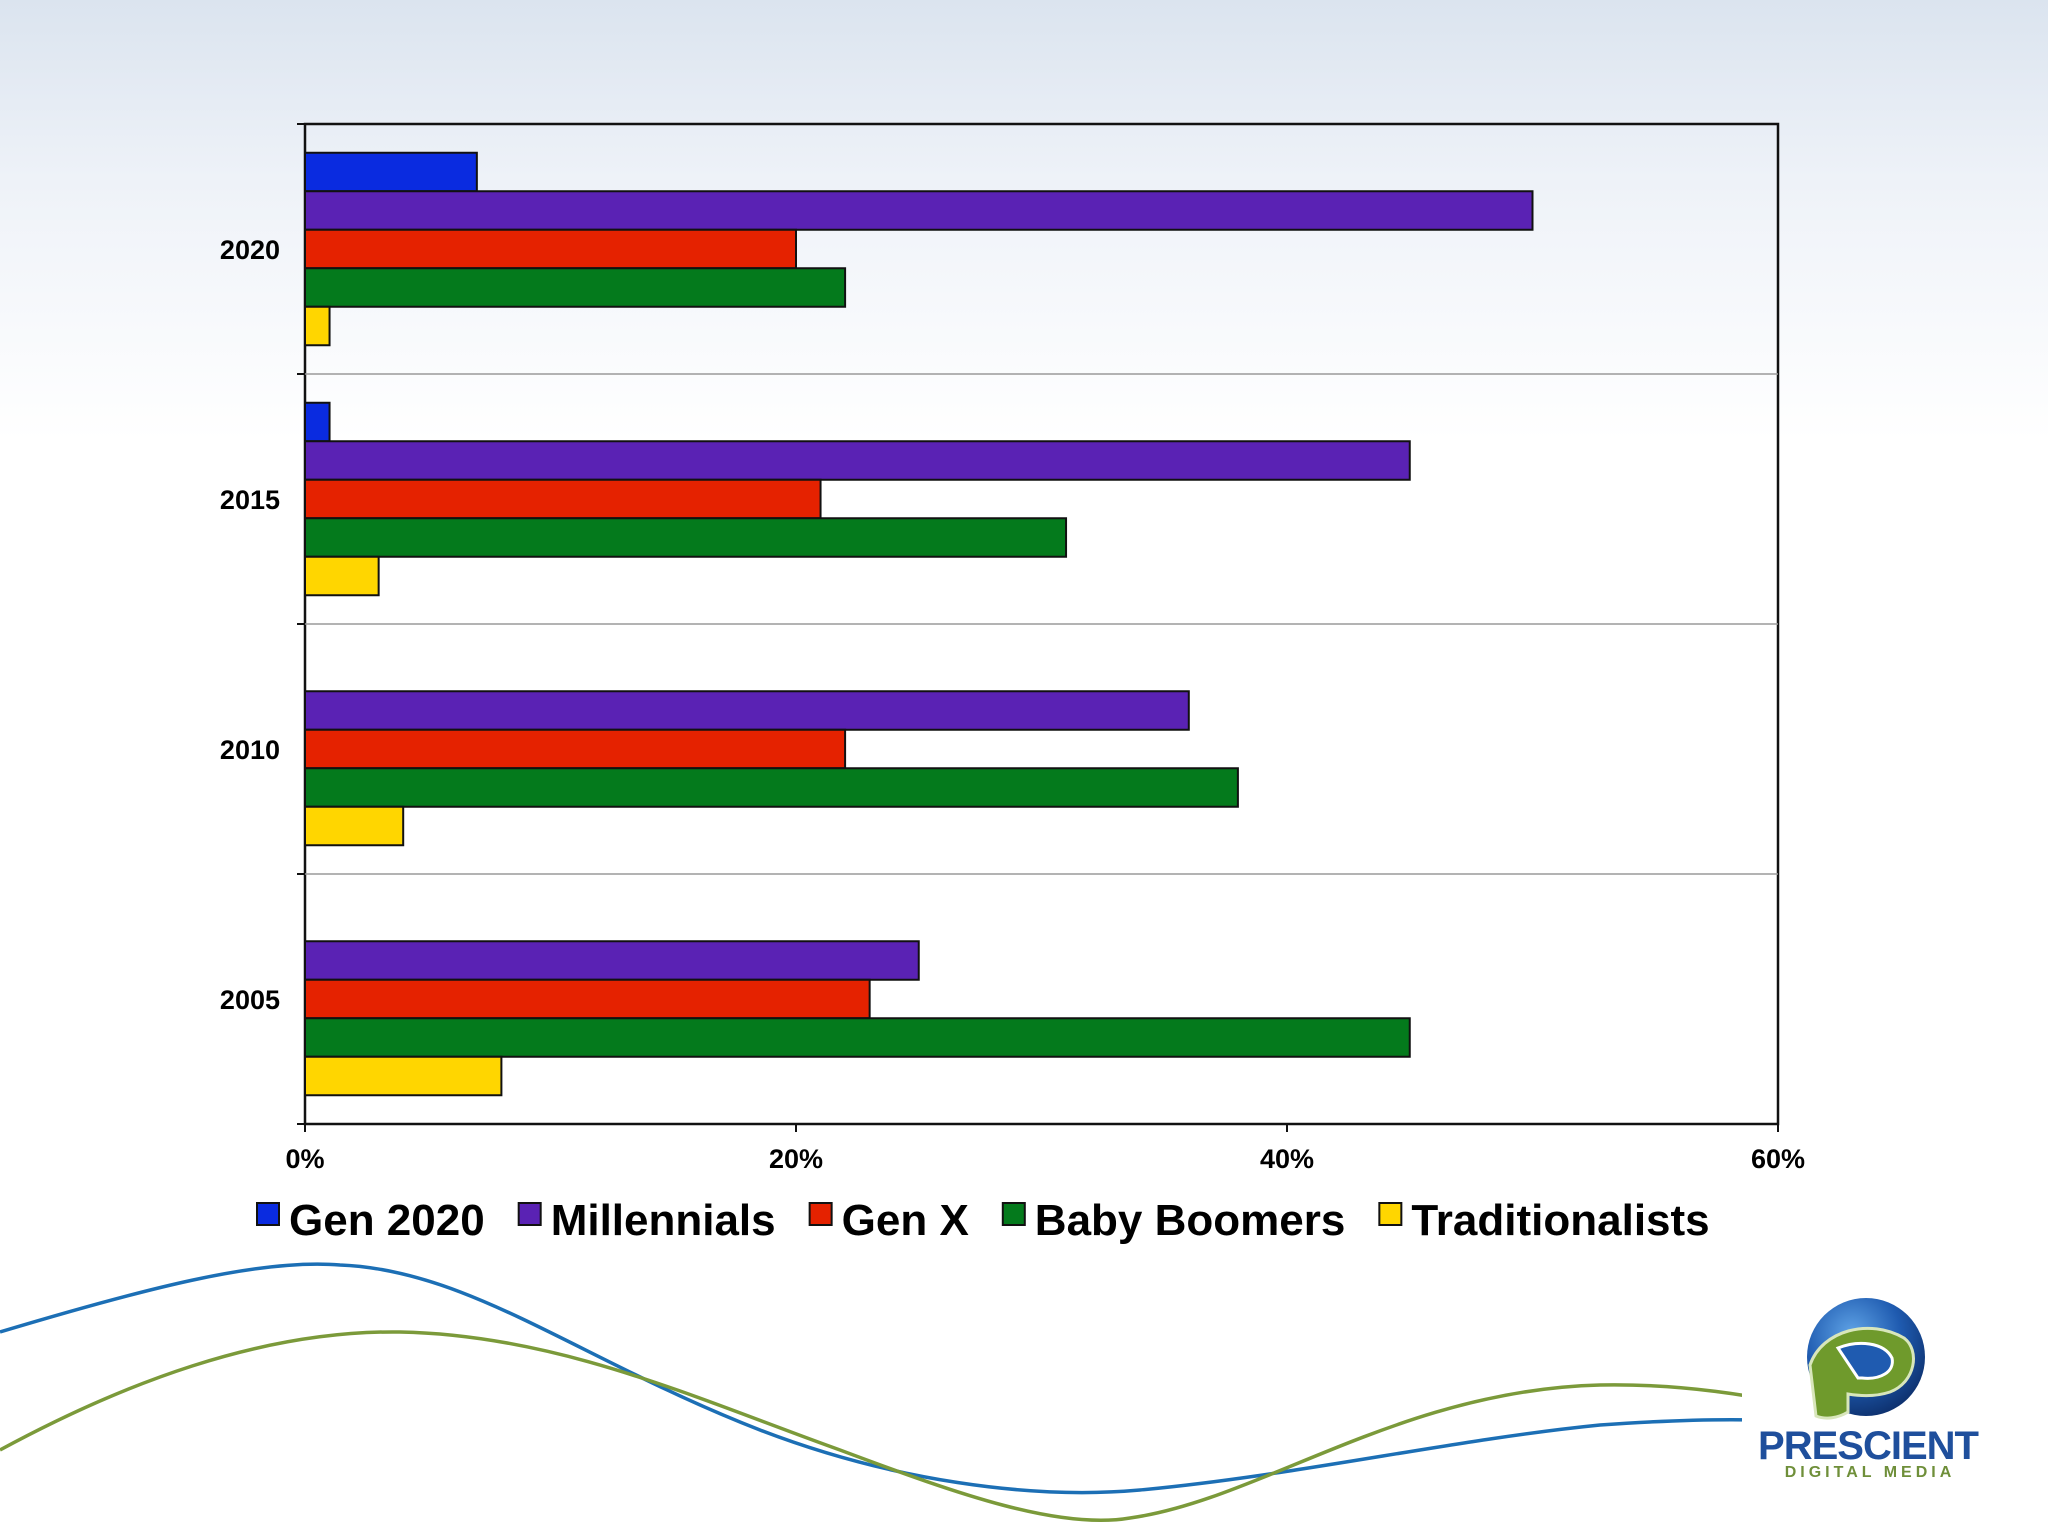 The image size is (2048, 1536). I want to click on legend-label: Gen 2020, so click(387, 1220).